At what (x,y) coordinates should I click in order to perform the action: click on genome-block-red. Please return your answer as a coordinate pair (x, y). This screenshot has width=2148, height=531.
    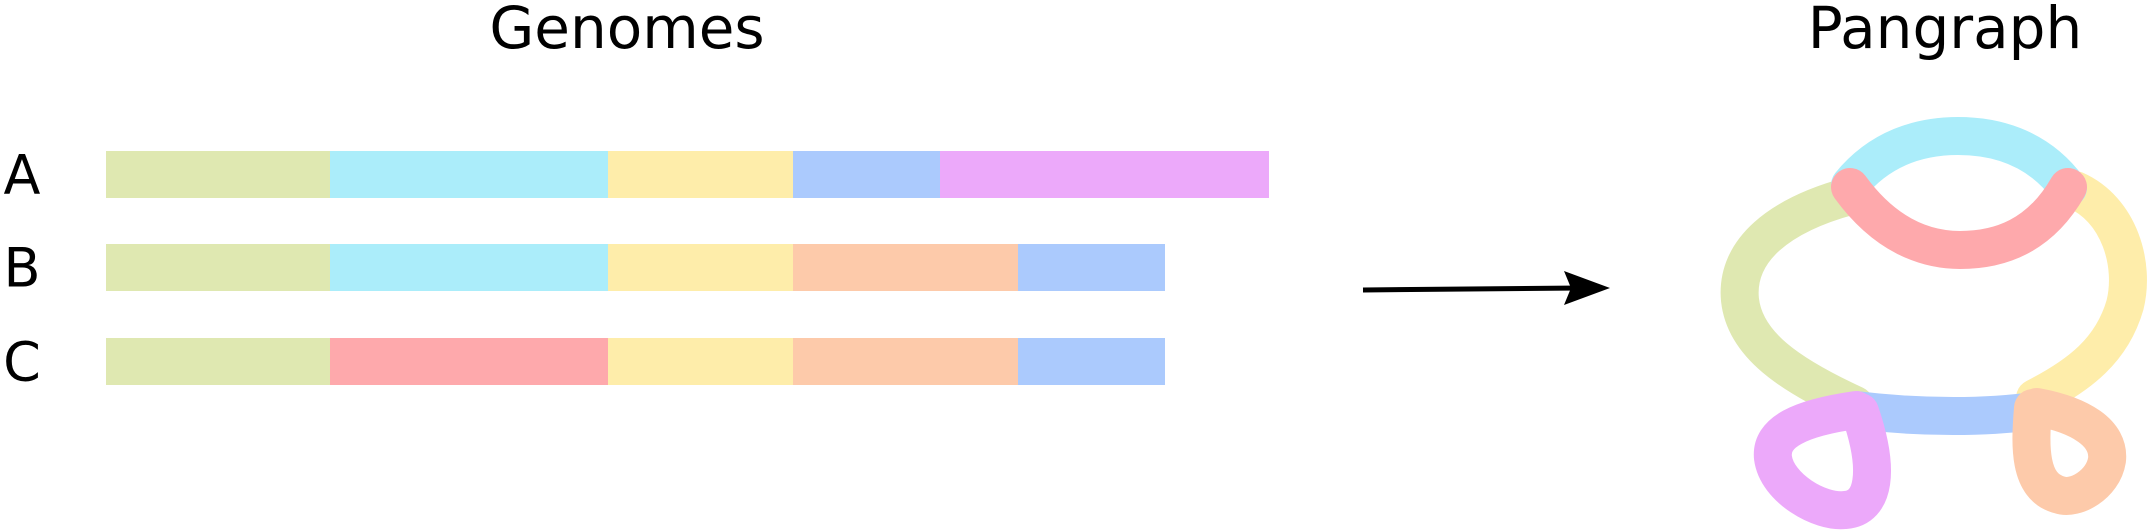
    Looking at the image, I should click on (469, 361).